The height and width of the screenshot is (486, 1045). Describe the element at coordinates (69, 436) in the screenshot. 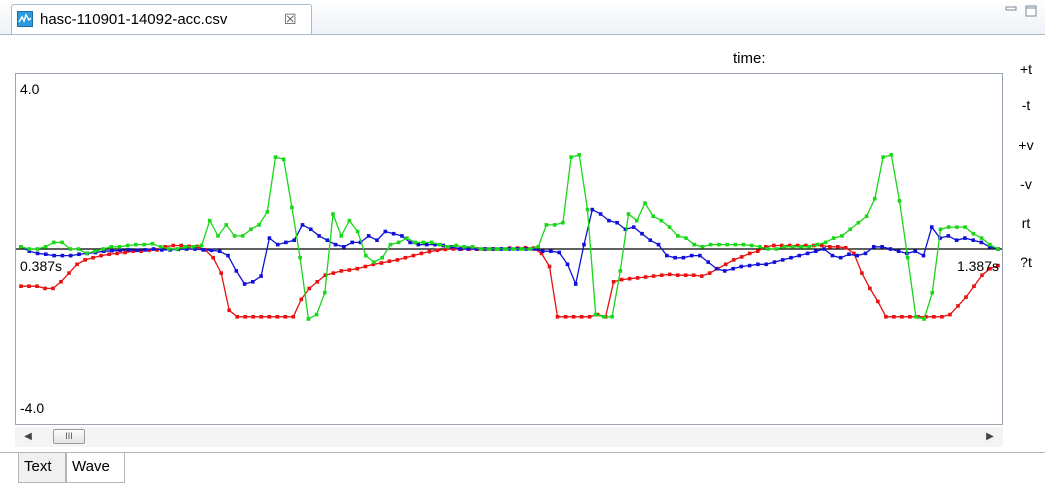

I see `scroll-thumb: III` at that location.